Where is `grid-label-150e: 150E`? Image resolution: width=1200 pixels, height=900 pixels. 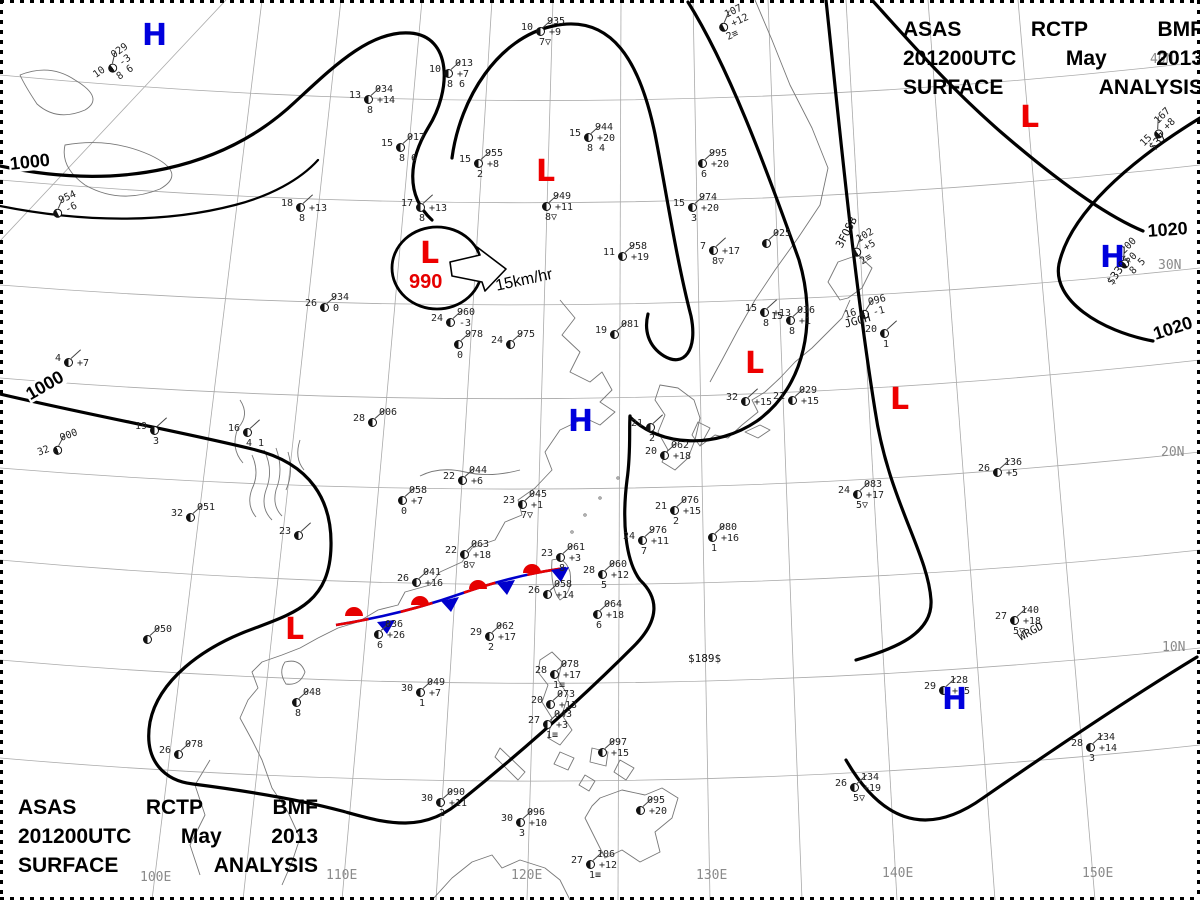 grid-label-150e: 150E is located at coordinates (1098, 873).